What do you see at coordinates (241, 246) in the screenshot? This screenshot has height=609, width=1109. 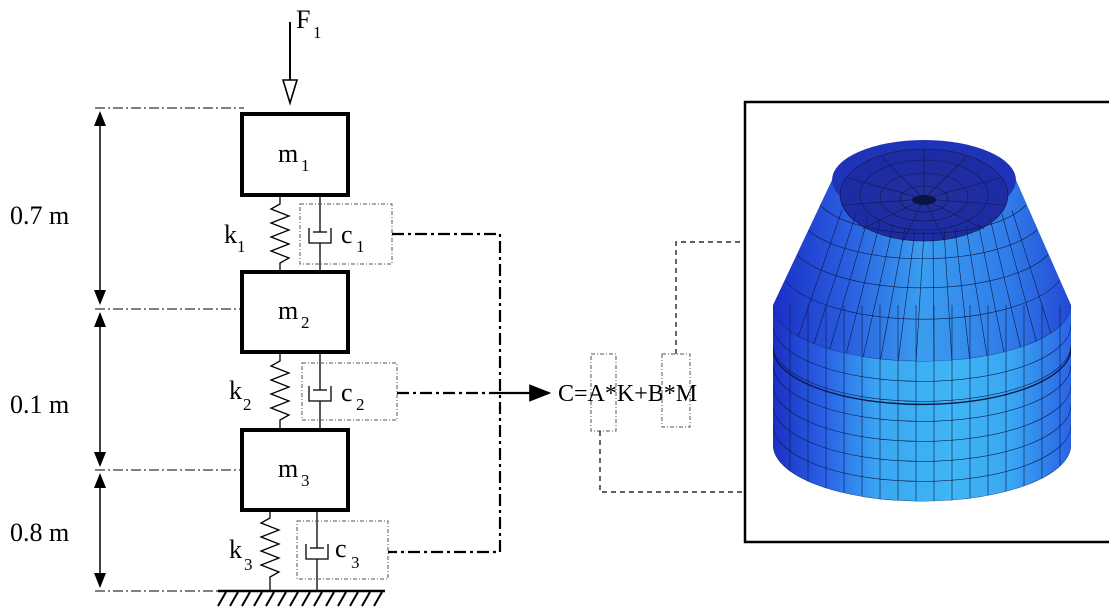 I see `spring-subscript-1: 1` at bounding box center [241, 246].